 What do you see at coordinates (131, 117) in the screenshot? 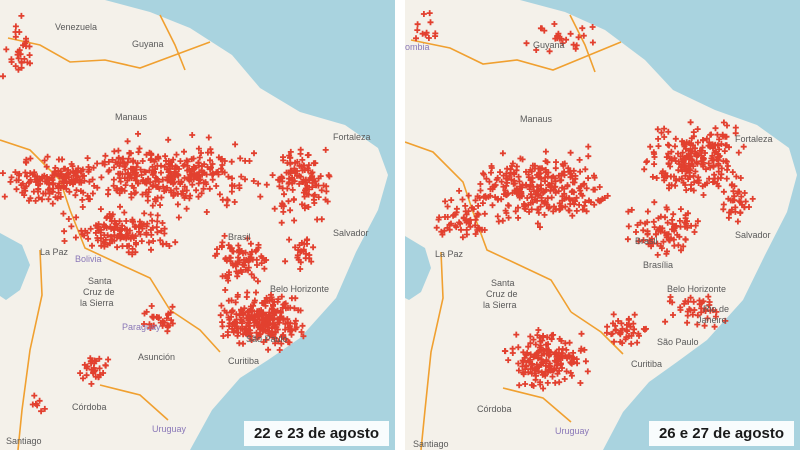
I see `place-manaus: Manaus` at bounding box center [131, 117].